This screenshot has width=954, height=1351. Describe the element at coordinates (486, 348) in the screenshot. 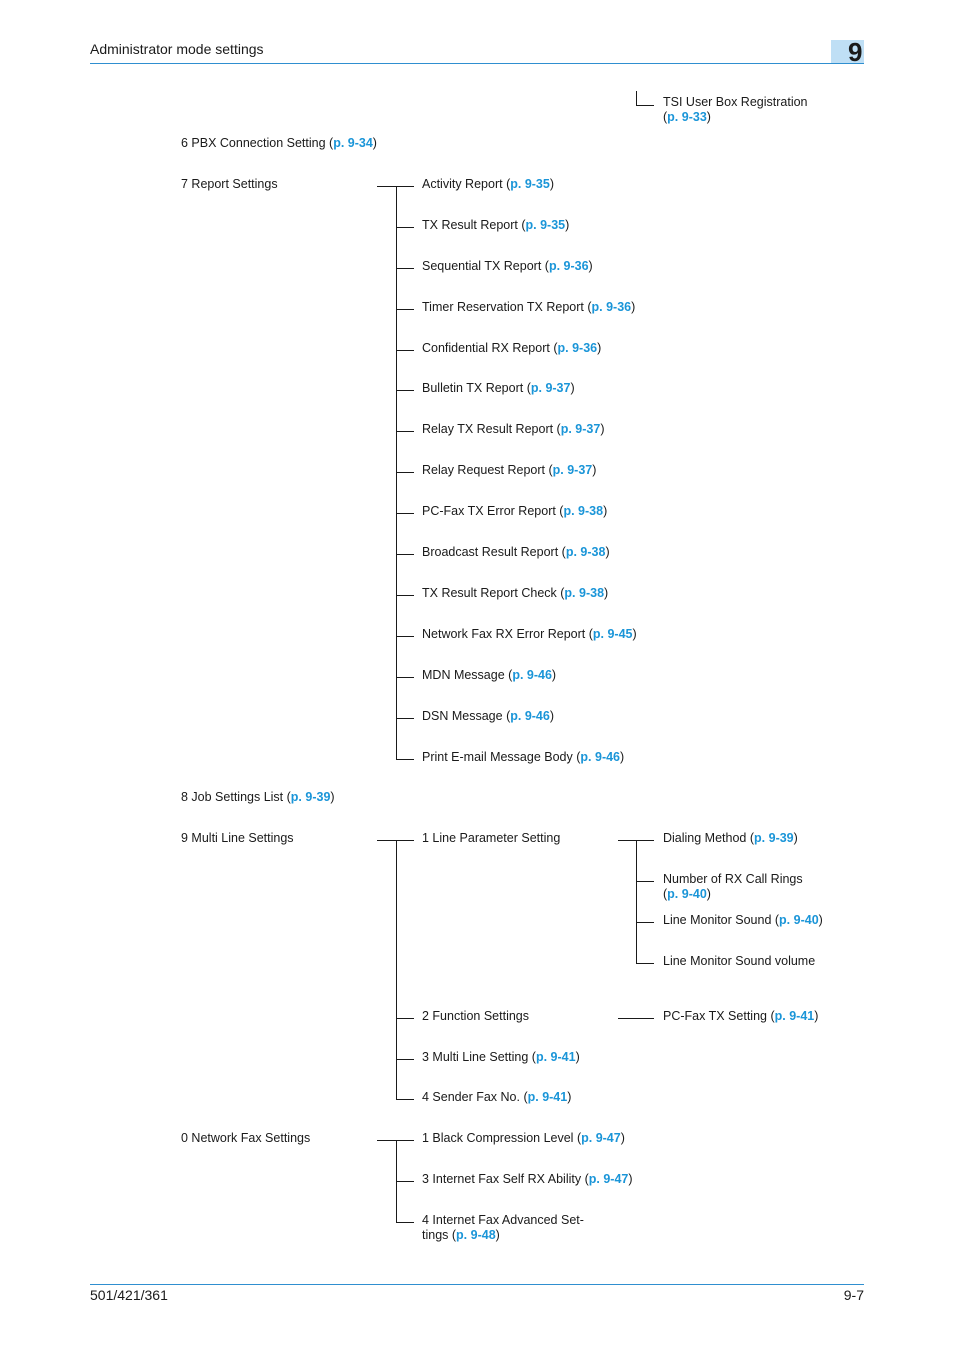

I see `item-label: Confidential RX Report` at that location.